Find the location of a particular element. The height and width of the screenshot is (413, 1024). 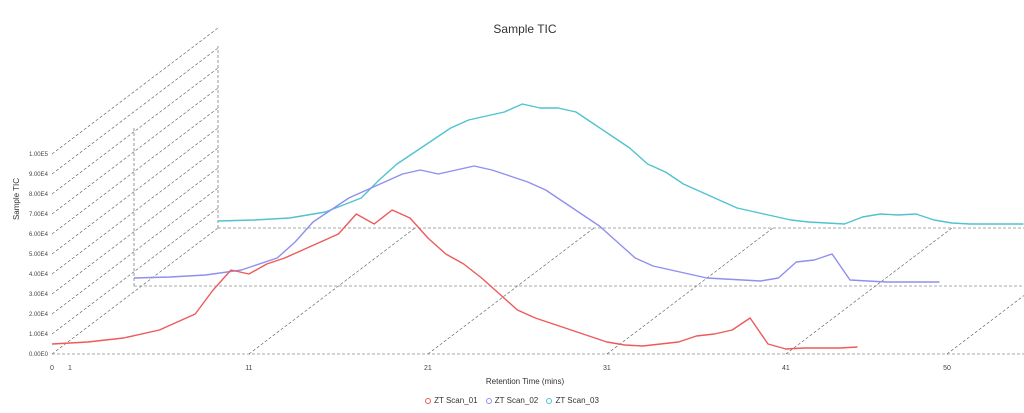

legend-label: ZT Scan_02 is located at coordinates (516, 400).